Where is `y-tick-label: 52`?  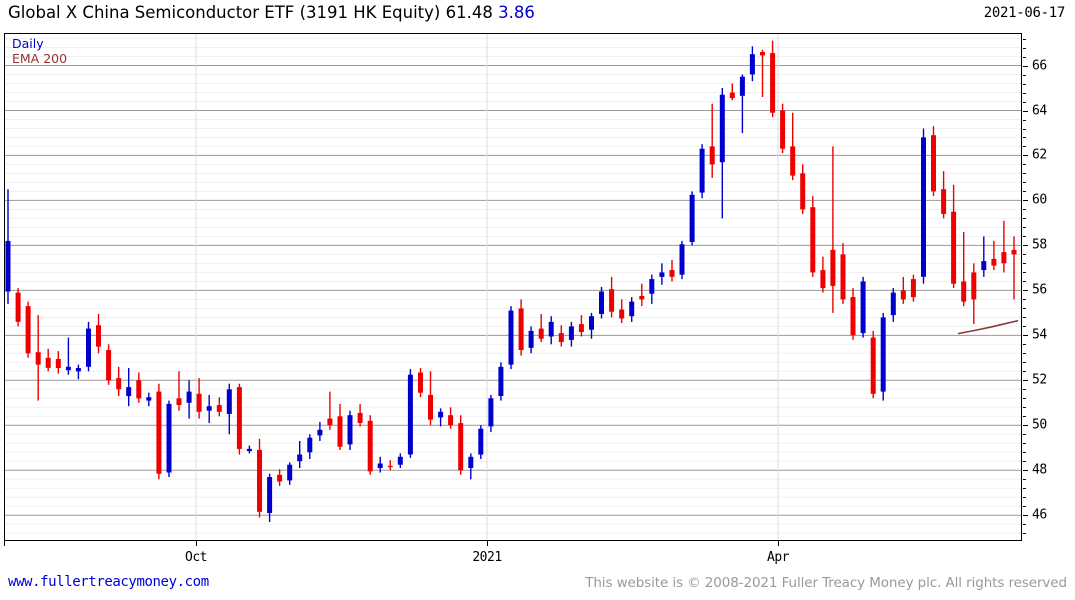
y-tick-label: 52 is located at coordinates (1039, 380).